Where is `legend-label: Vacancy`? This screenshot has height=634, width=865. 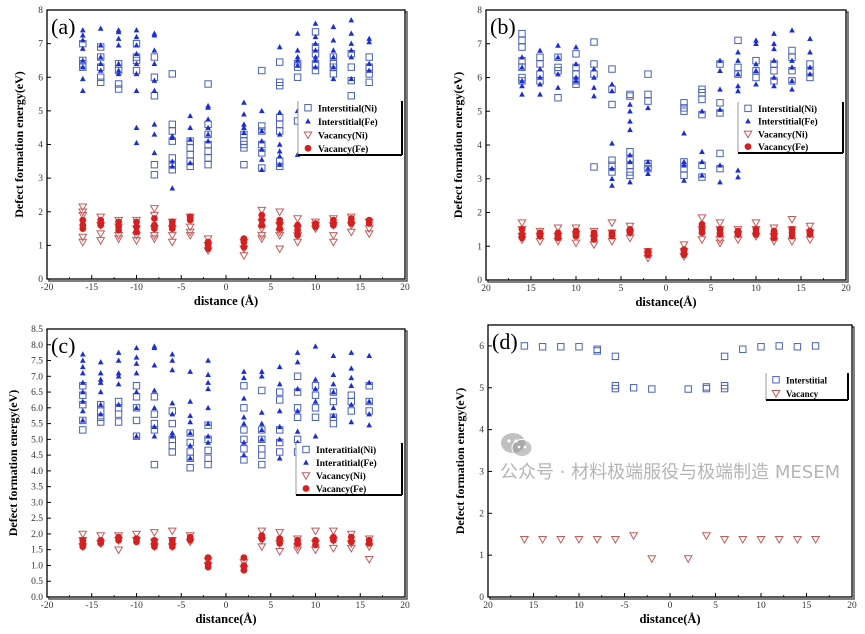
legend-label: Vacancy is located at coordinates (802, 394).